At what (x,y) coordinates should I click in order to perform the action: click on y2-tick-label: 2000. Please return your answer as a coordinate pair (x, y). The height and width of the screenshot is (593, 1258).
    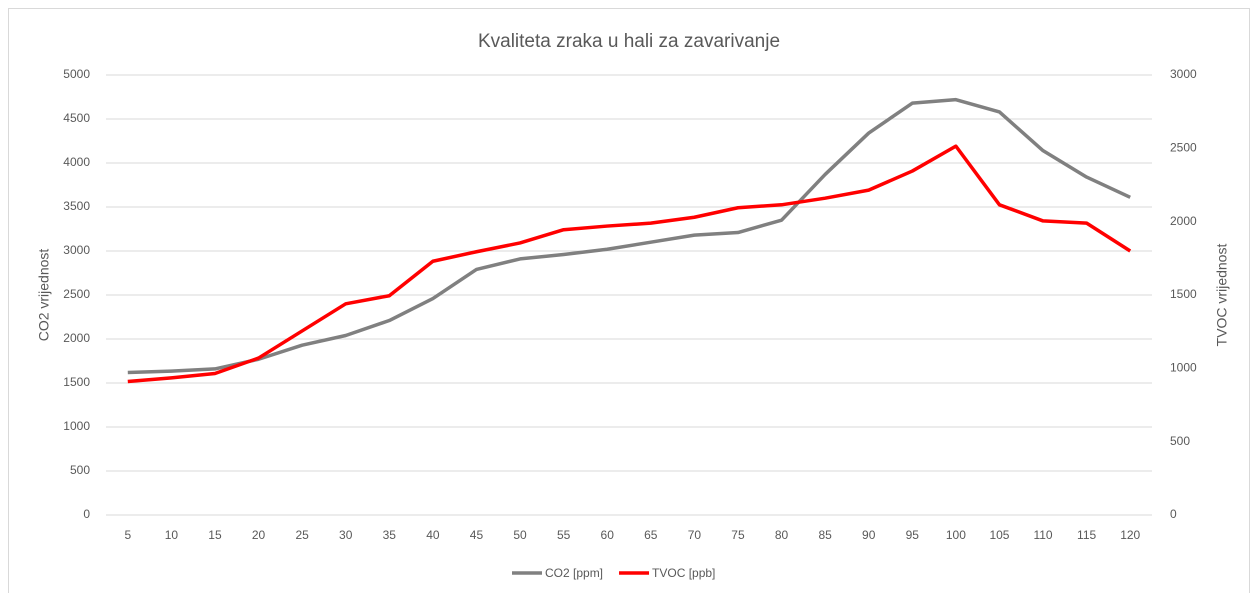
    Looking at the image, I should click on (1183, 221).